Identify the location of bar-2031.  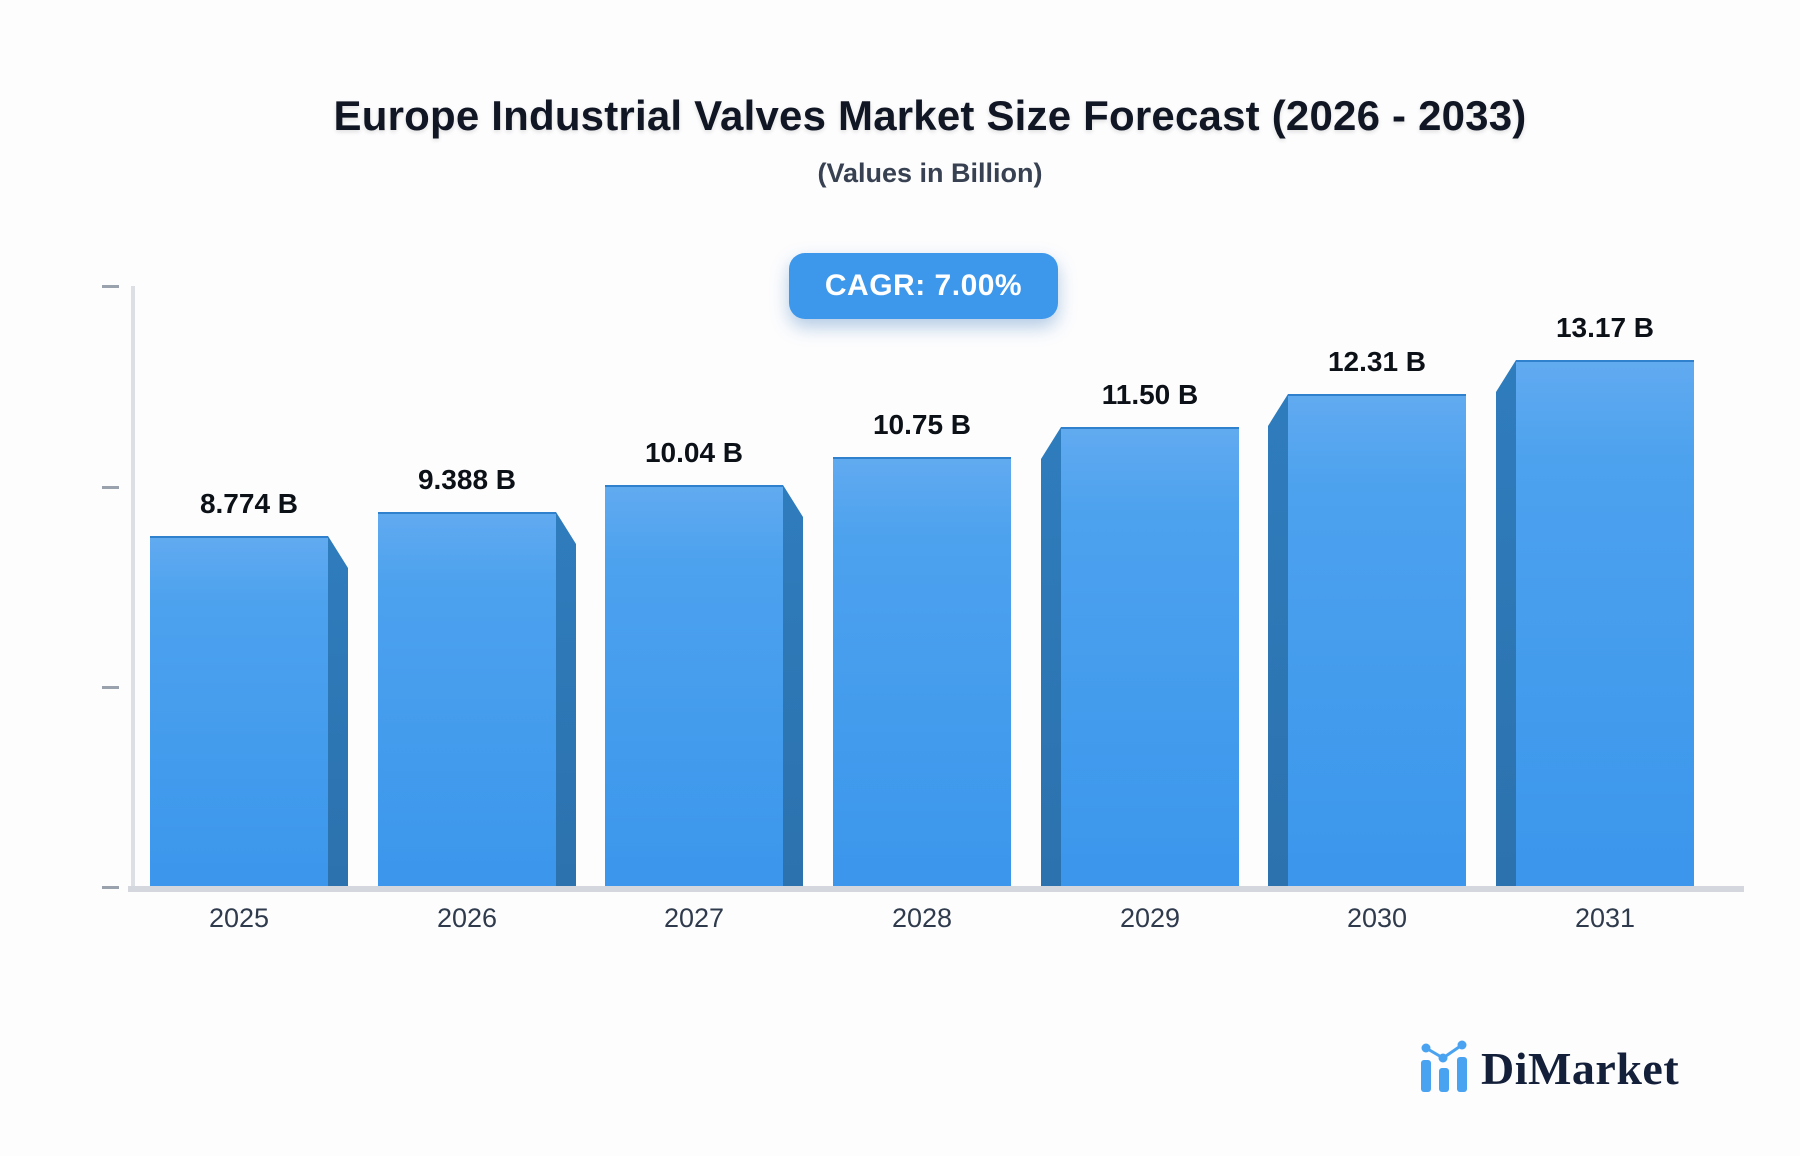
(1605, 624).